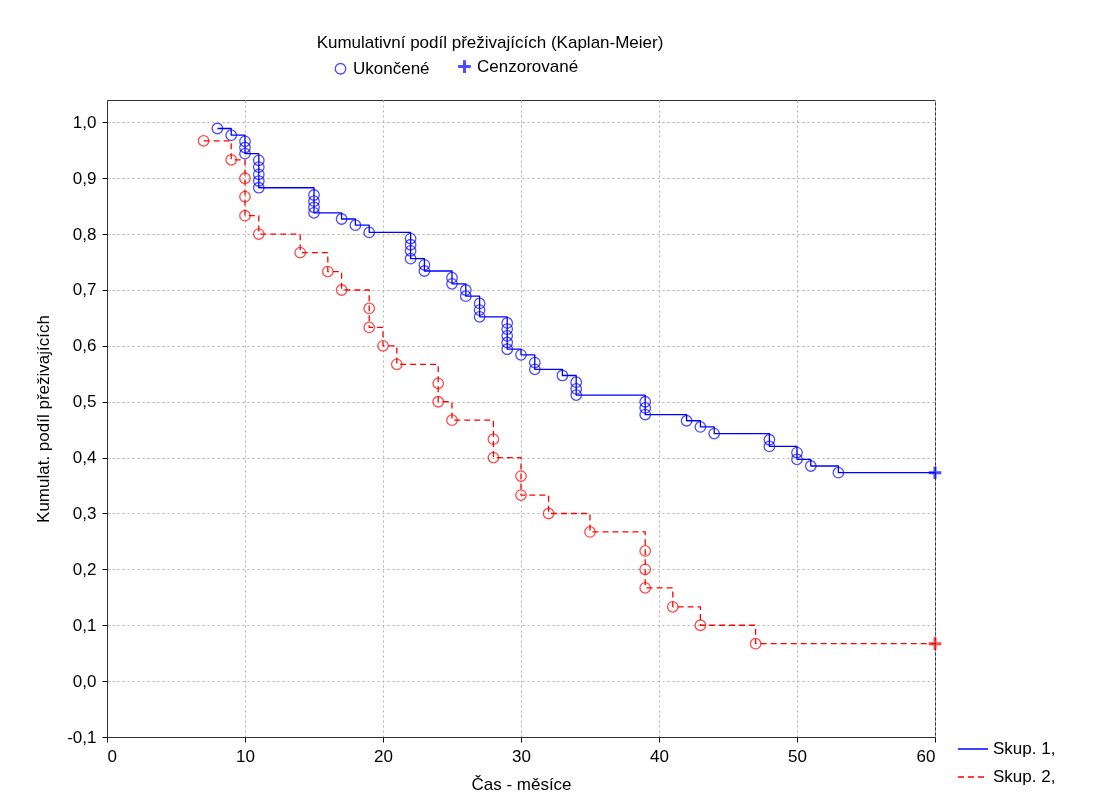  Describe the element at coordinates (84, 569) in the screenshot. I see `y-tick-label: 0,2` at that location.